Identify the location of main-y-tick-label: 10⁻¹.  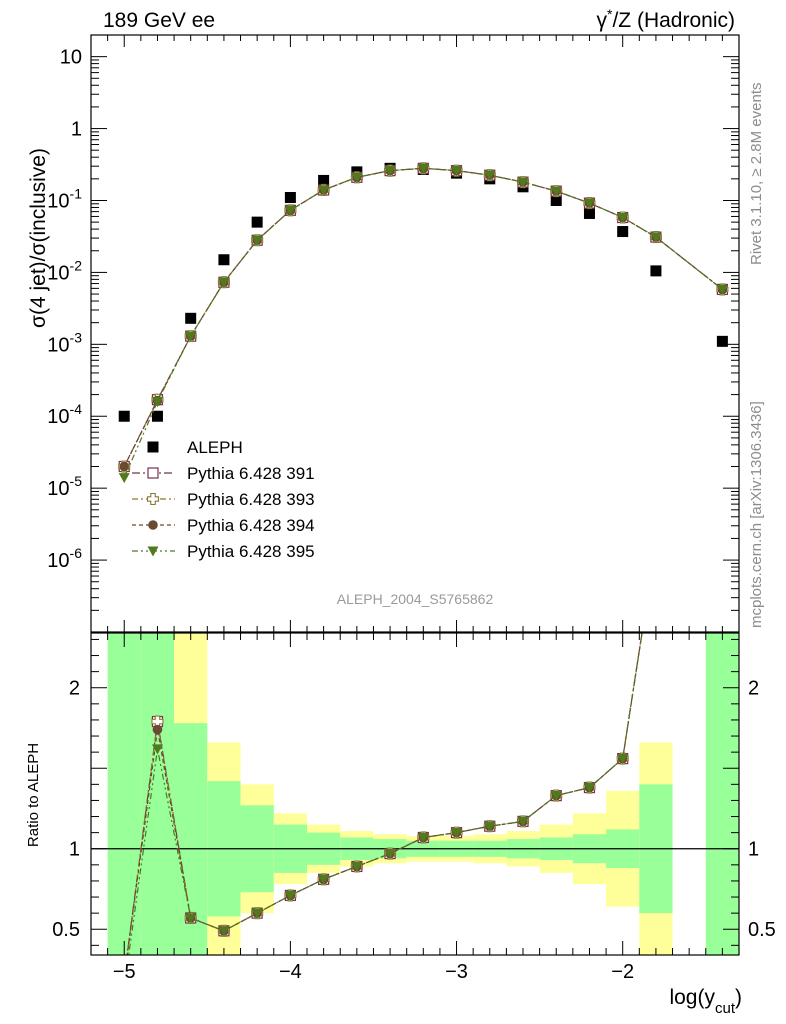
(64, 198).